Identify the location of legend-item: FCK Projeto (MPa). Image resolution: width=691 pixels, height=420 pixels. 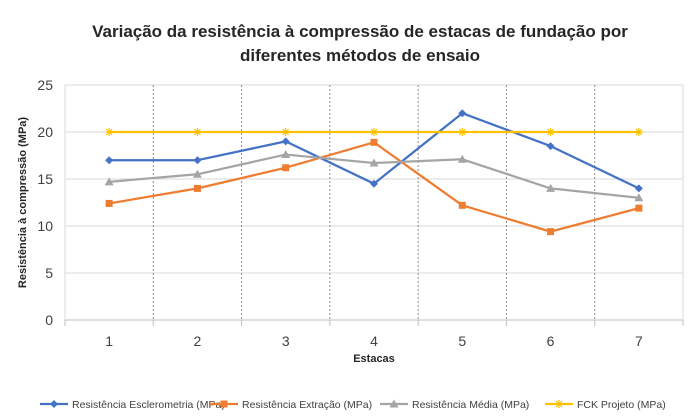
(605, 405).